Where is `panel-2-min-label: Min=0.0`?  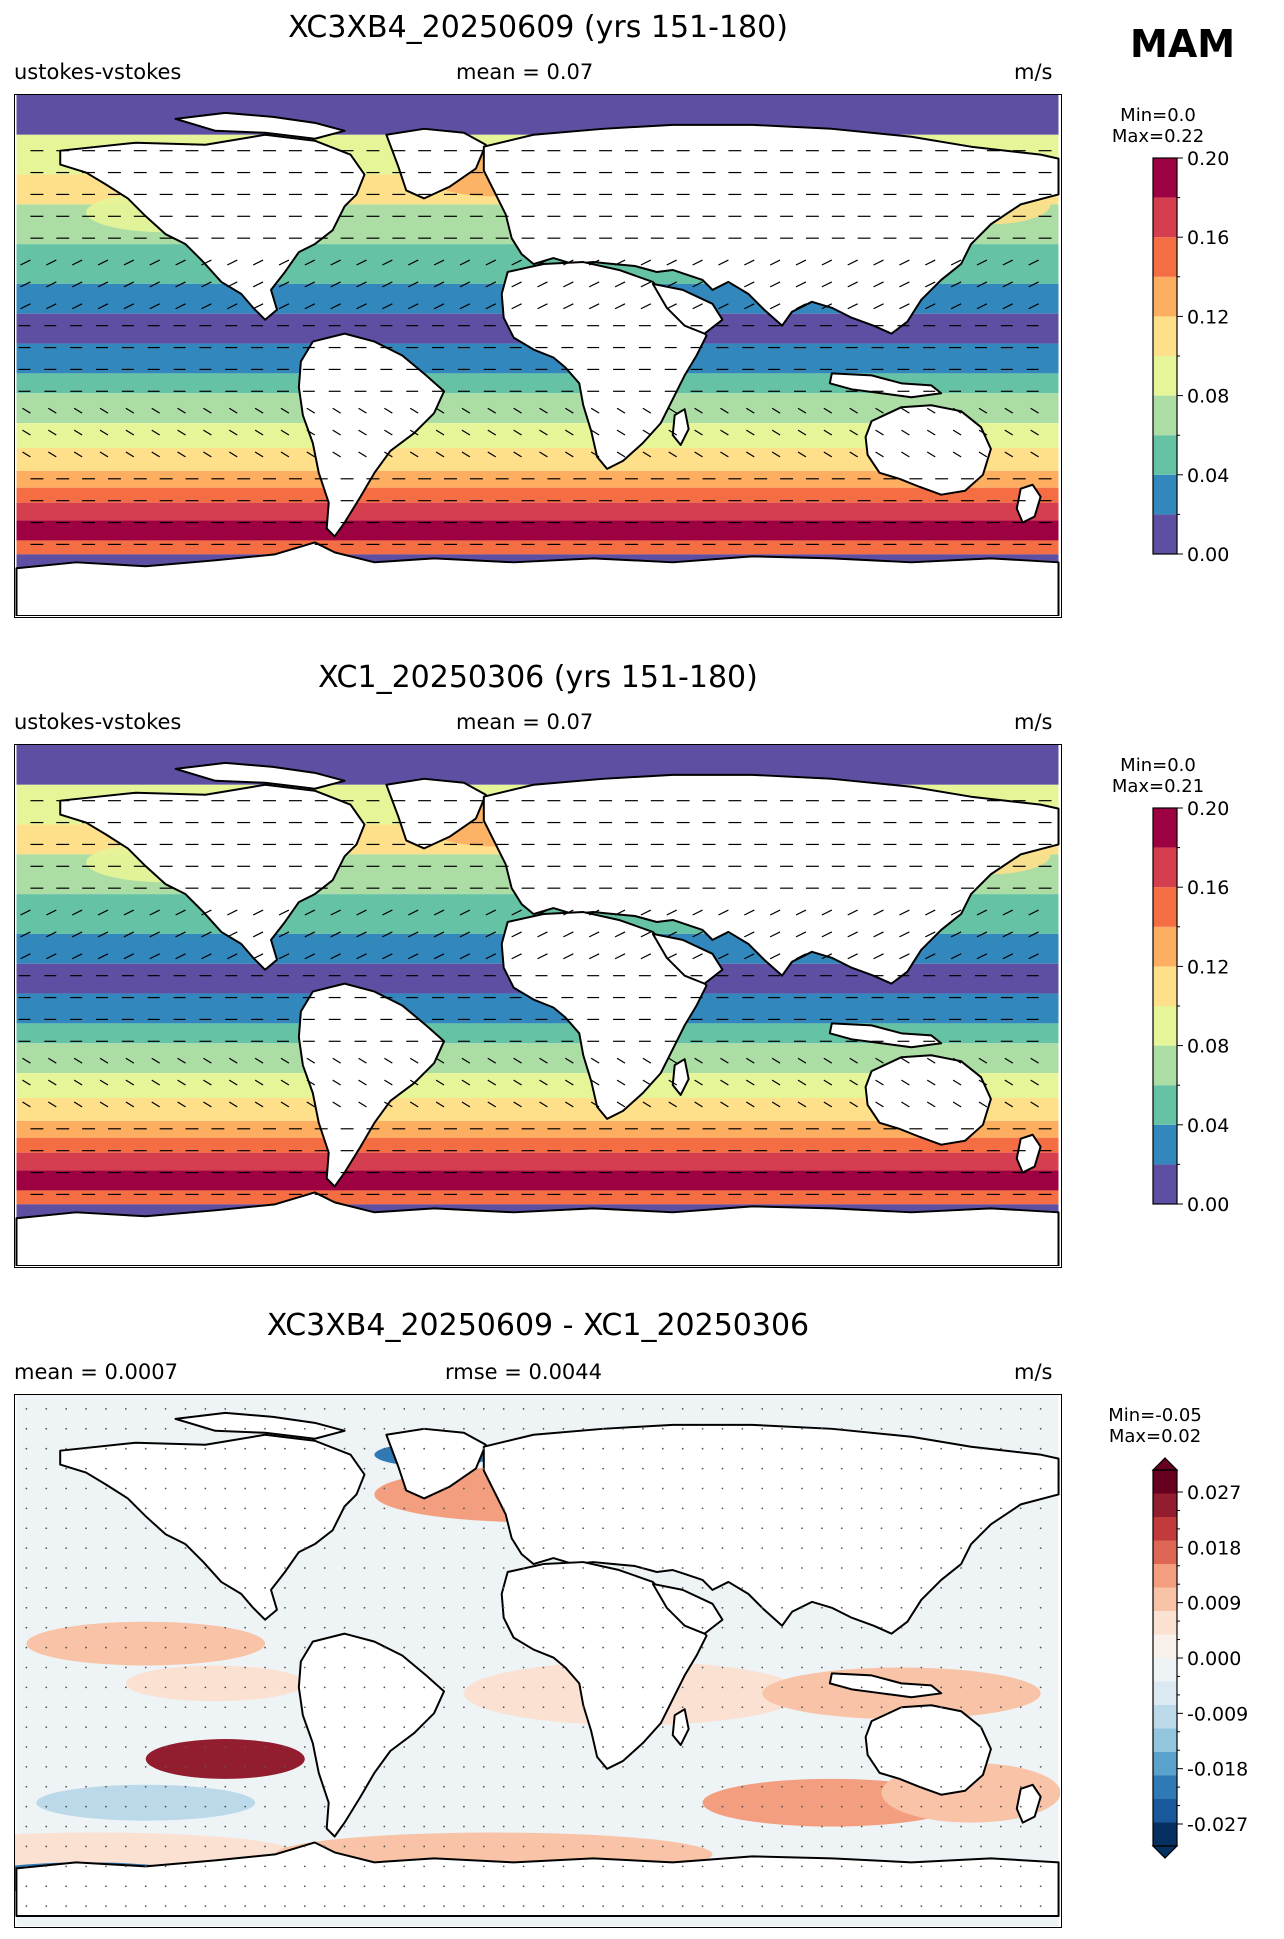 panel-2-min-label: Min=0.0 is located at coordinates (1158, 765).